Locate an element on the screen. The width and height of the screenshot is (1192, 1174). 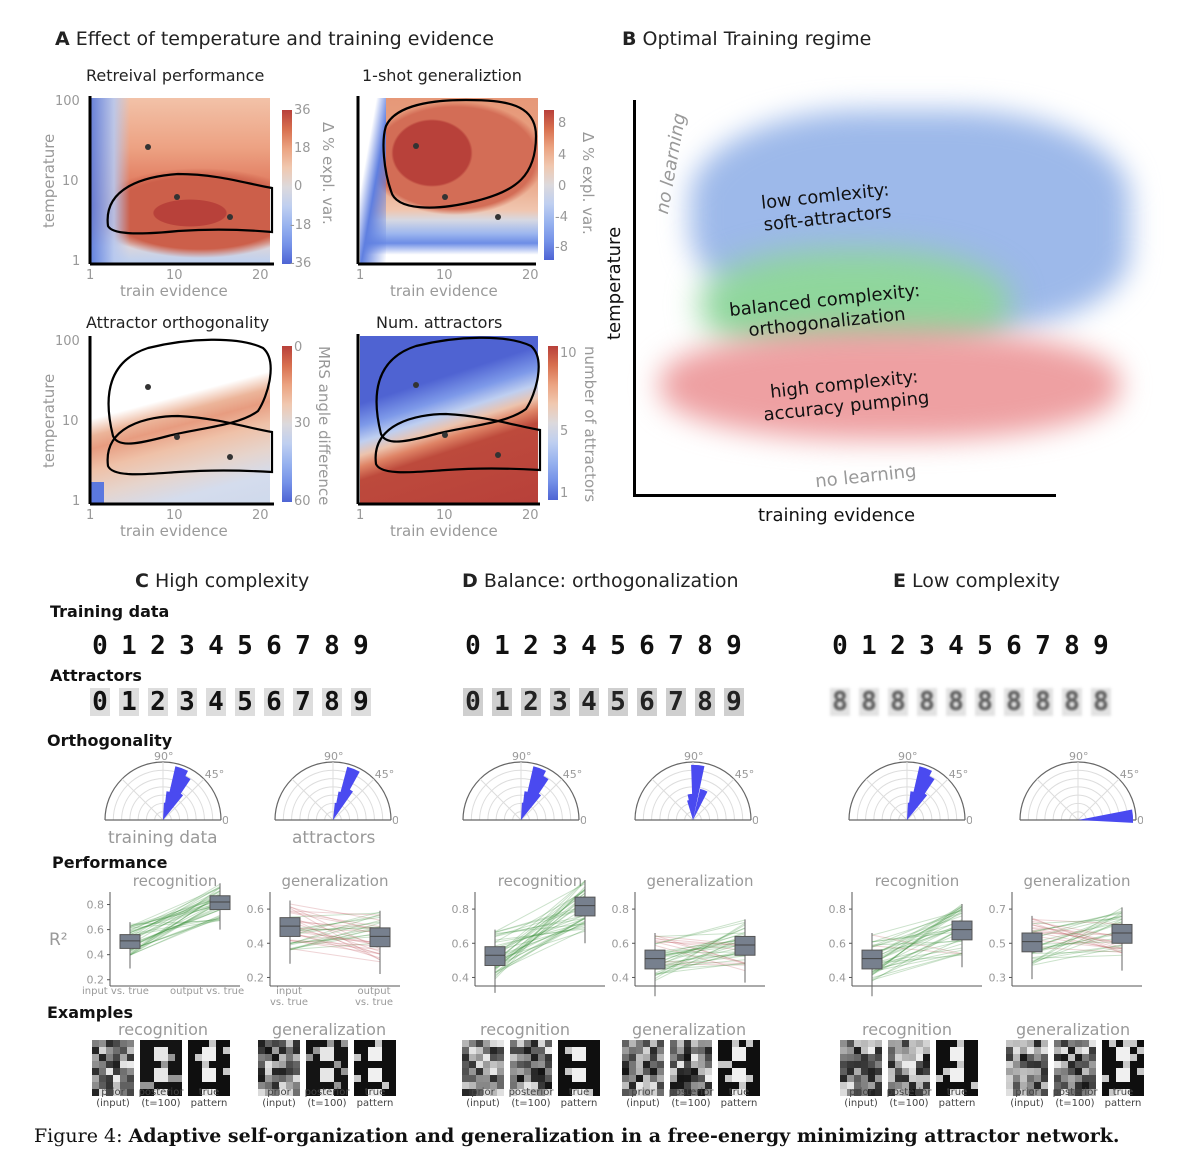
label-line: pattern is located at coordinates (957, 1103).